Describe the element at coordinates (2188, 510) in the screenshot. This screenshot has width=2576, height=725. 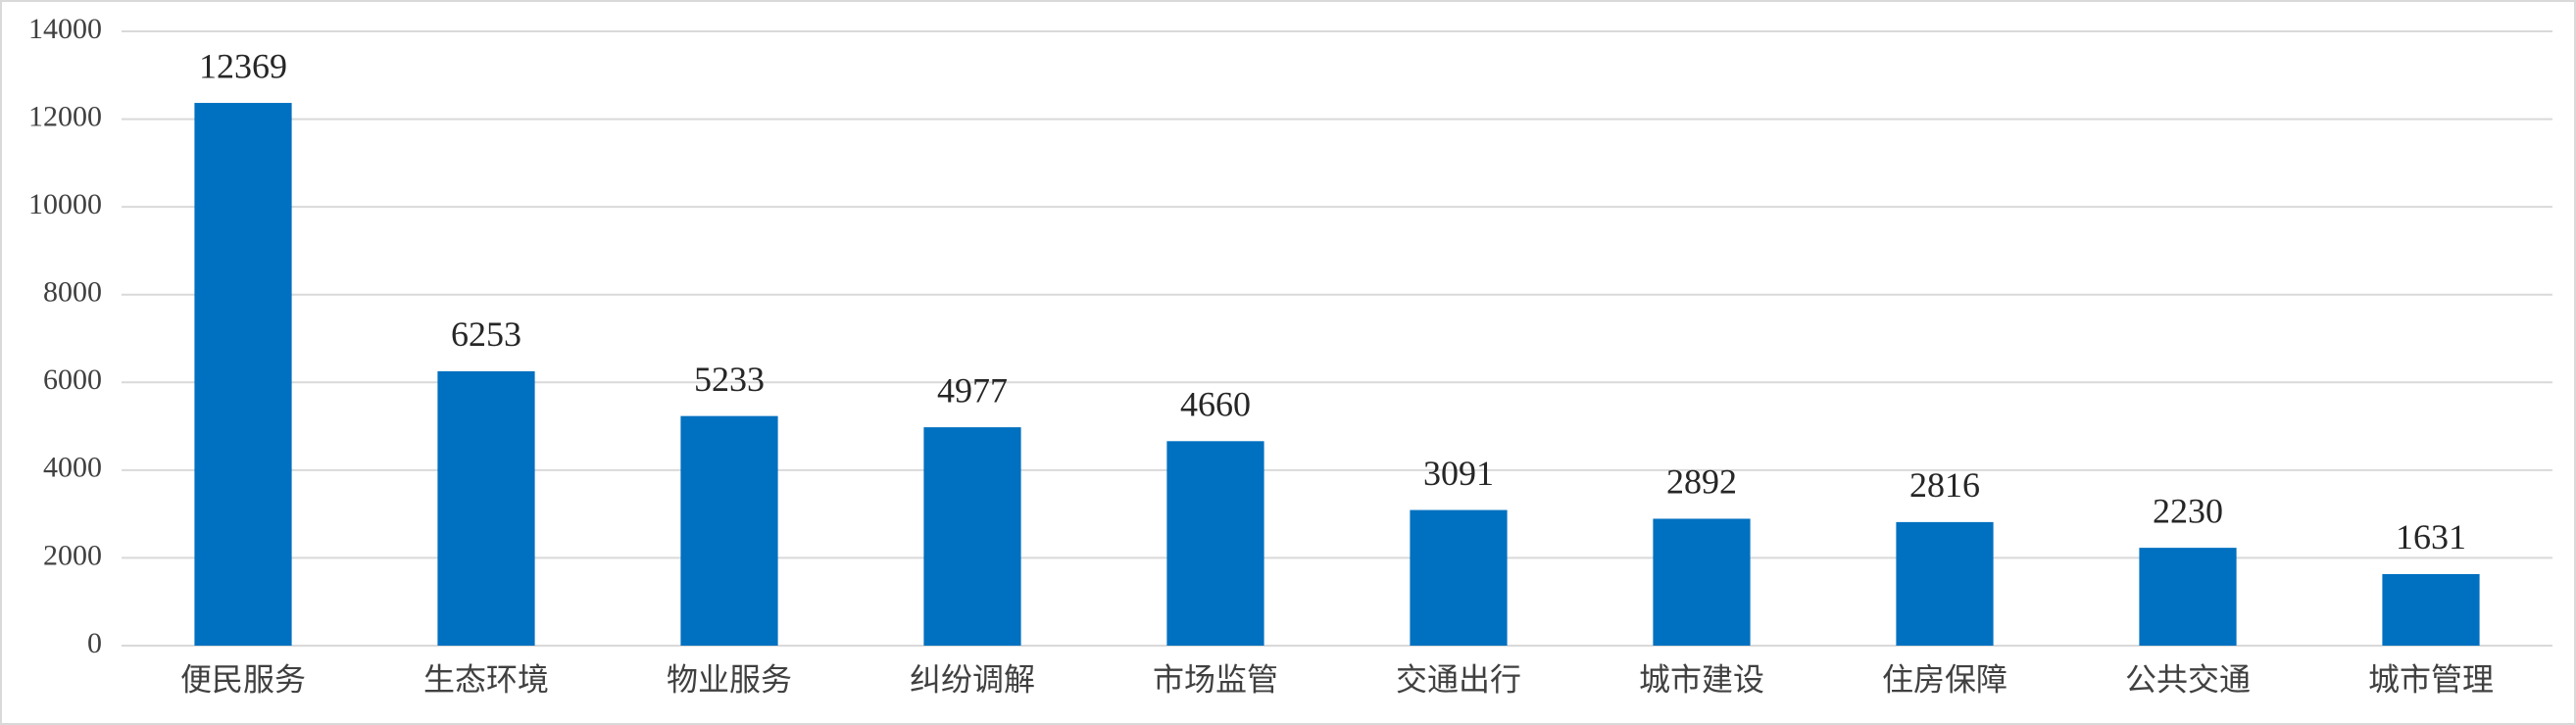
I see `data-label: 2230` at that location.